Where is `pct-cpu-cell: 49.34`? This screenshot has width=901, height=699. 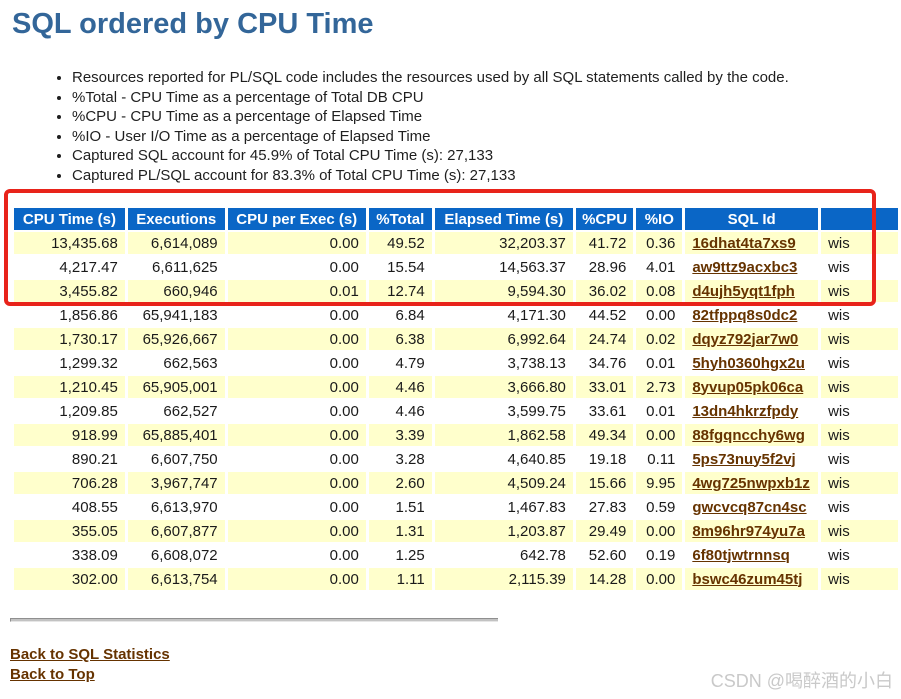
pct-cpu-cell: 49.34 is located at coordinates (604, 435).